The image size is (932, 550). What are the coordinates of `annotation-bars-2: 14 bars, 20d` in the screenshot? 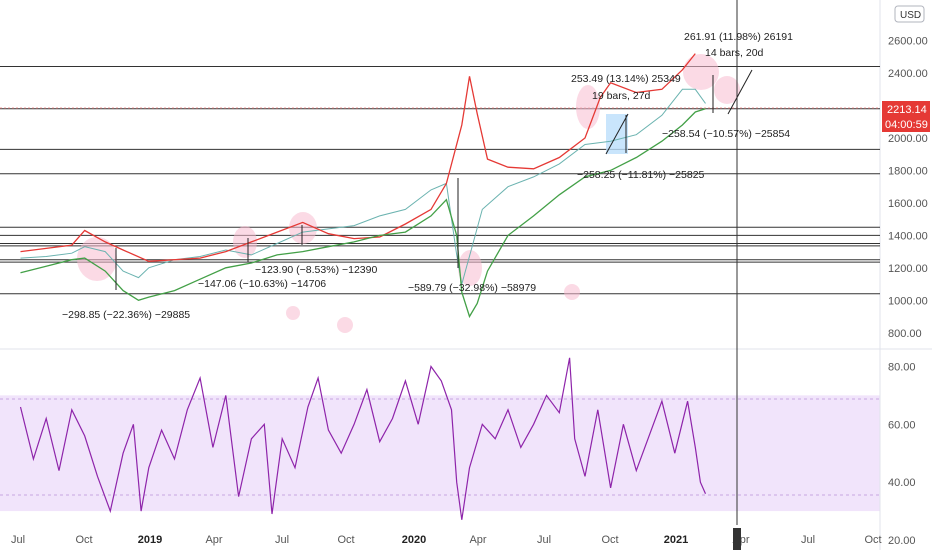 It's located at (734, 53).